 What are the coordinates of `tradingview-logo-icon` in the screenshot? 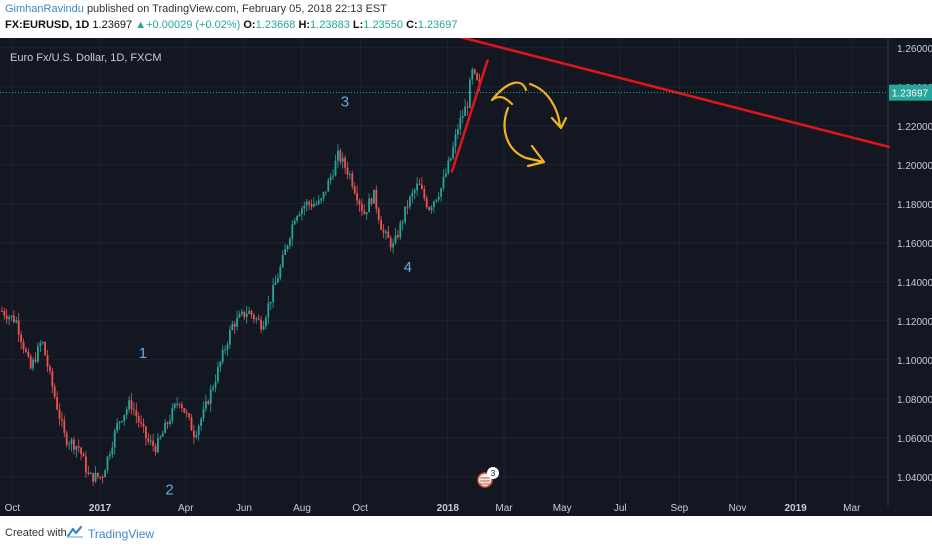 It's located at (75, 532).